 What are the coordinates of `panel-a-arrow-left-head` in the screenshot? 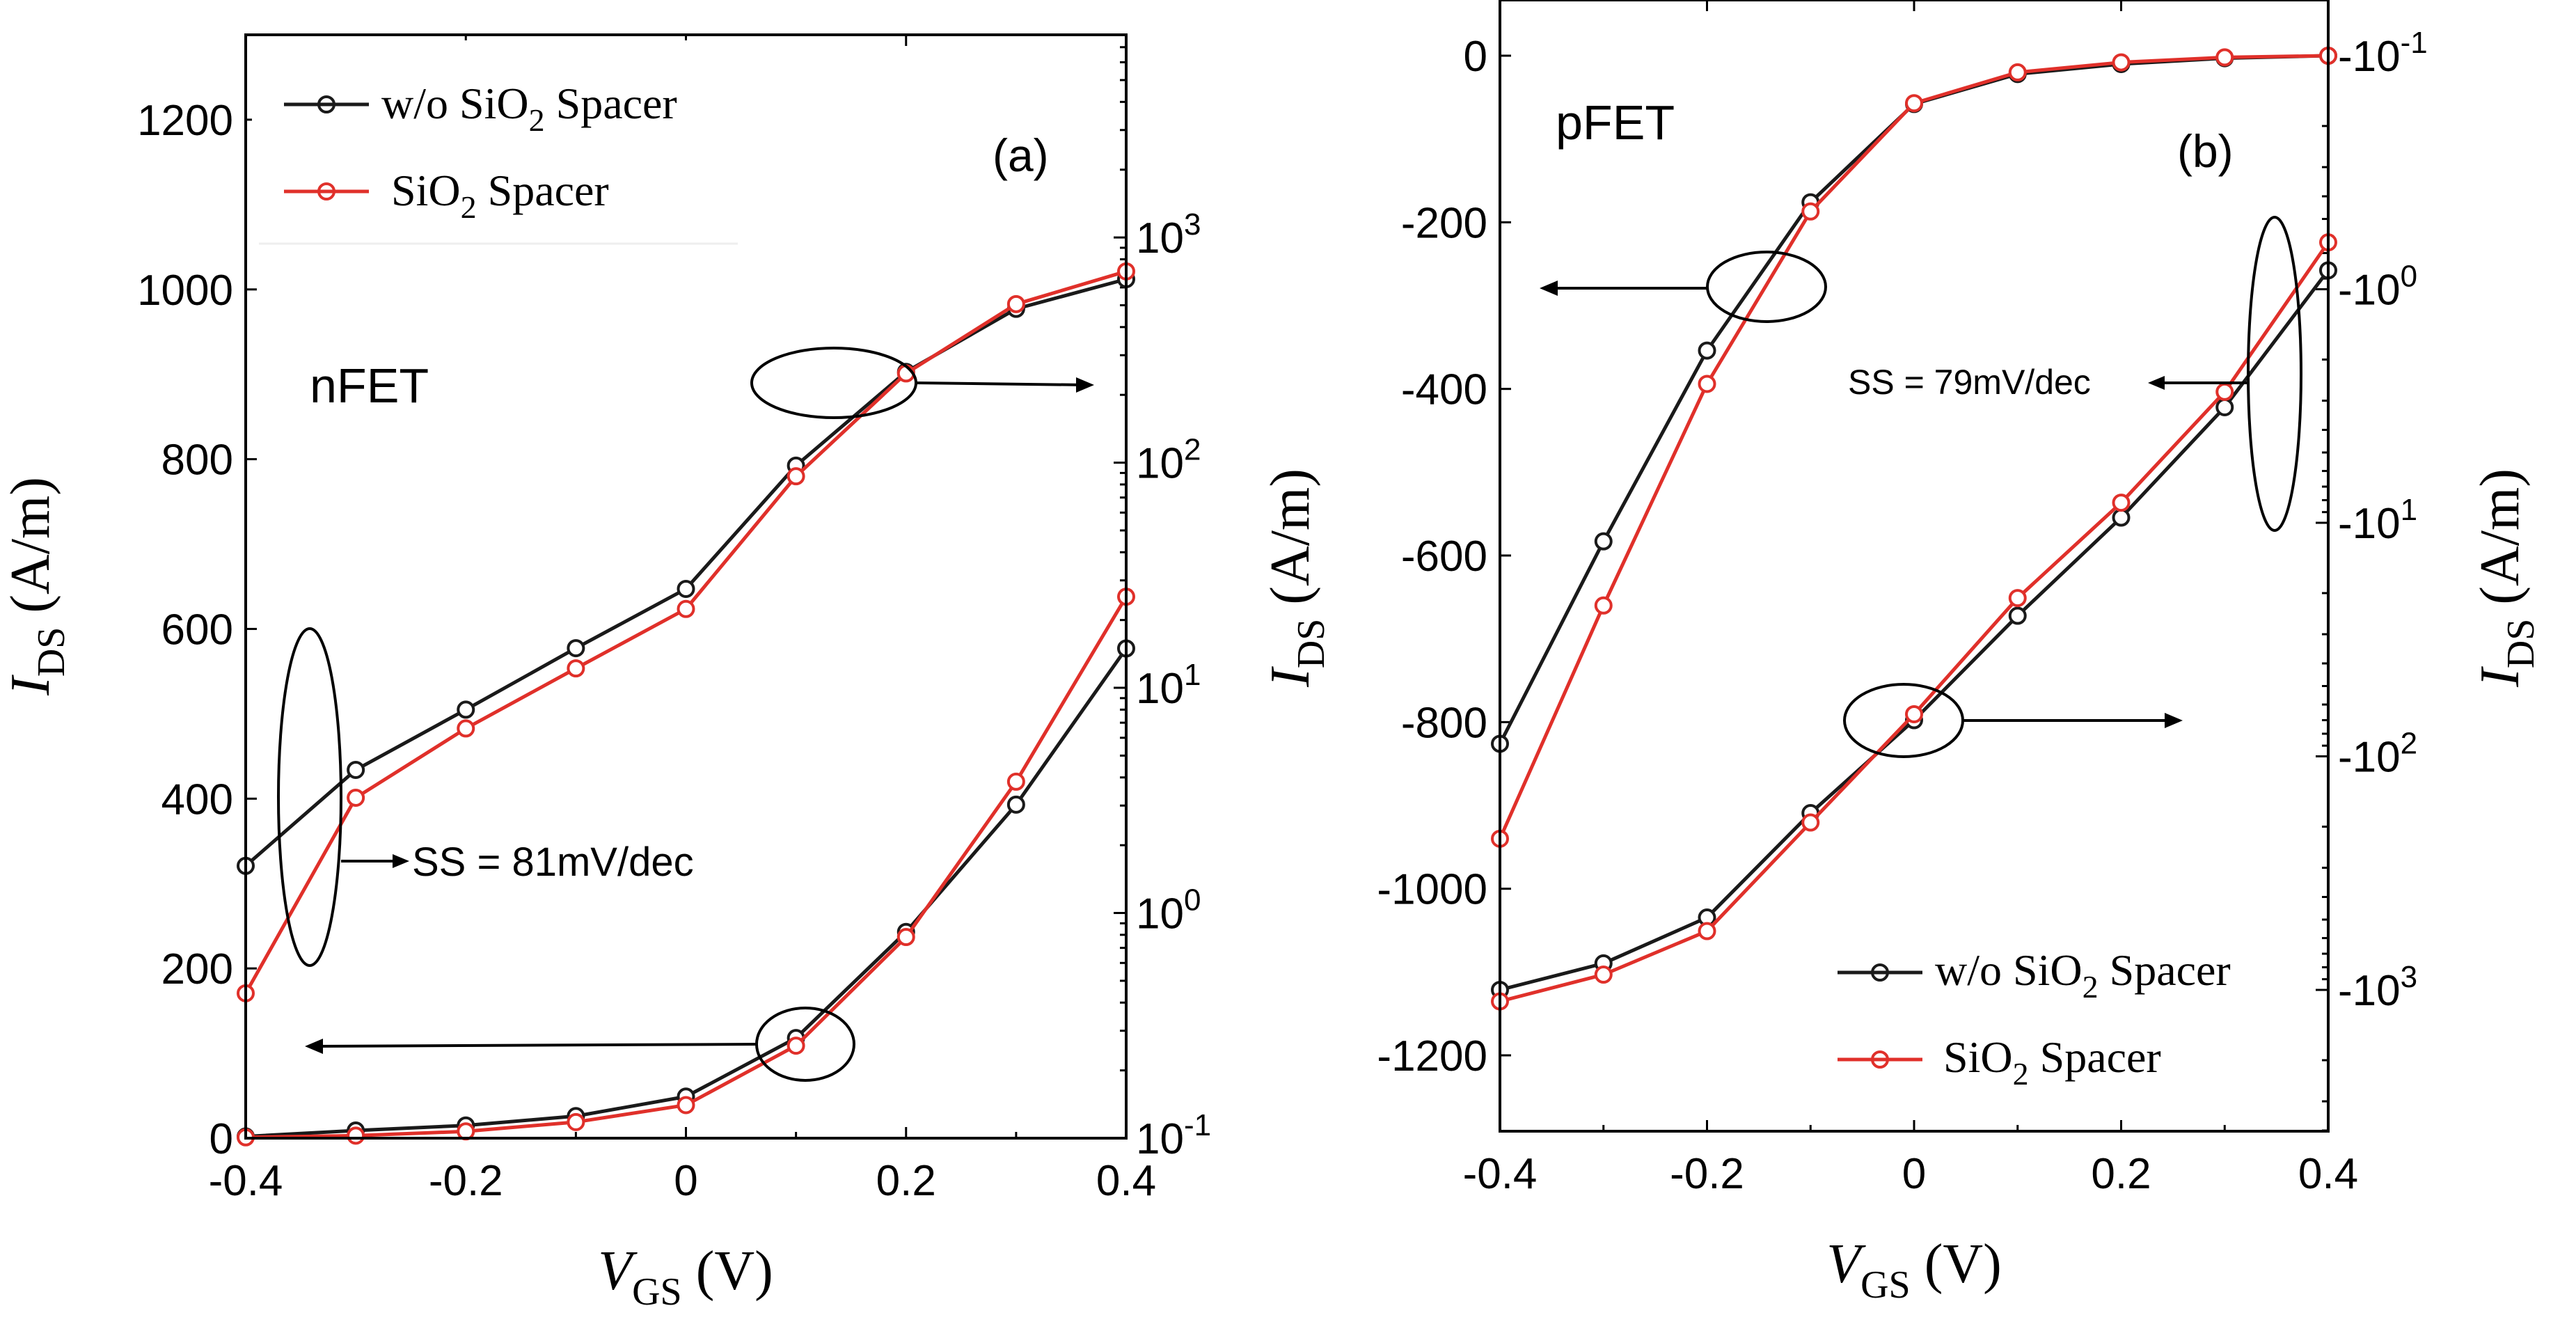 It's located at (314, 1046).